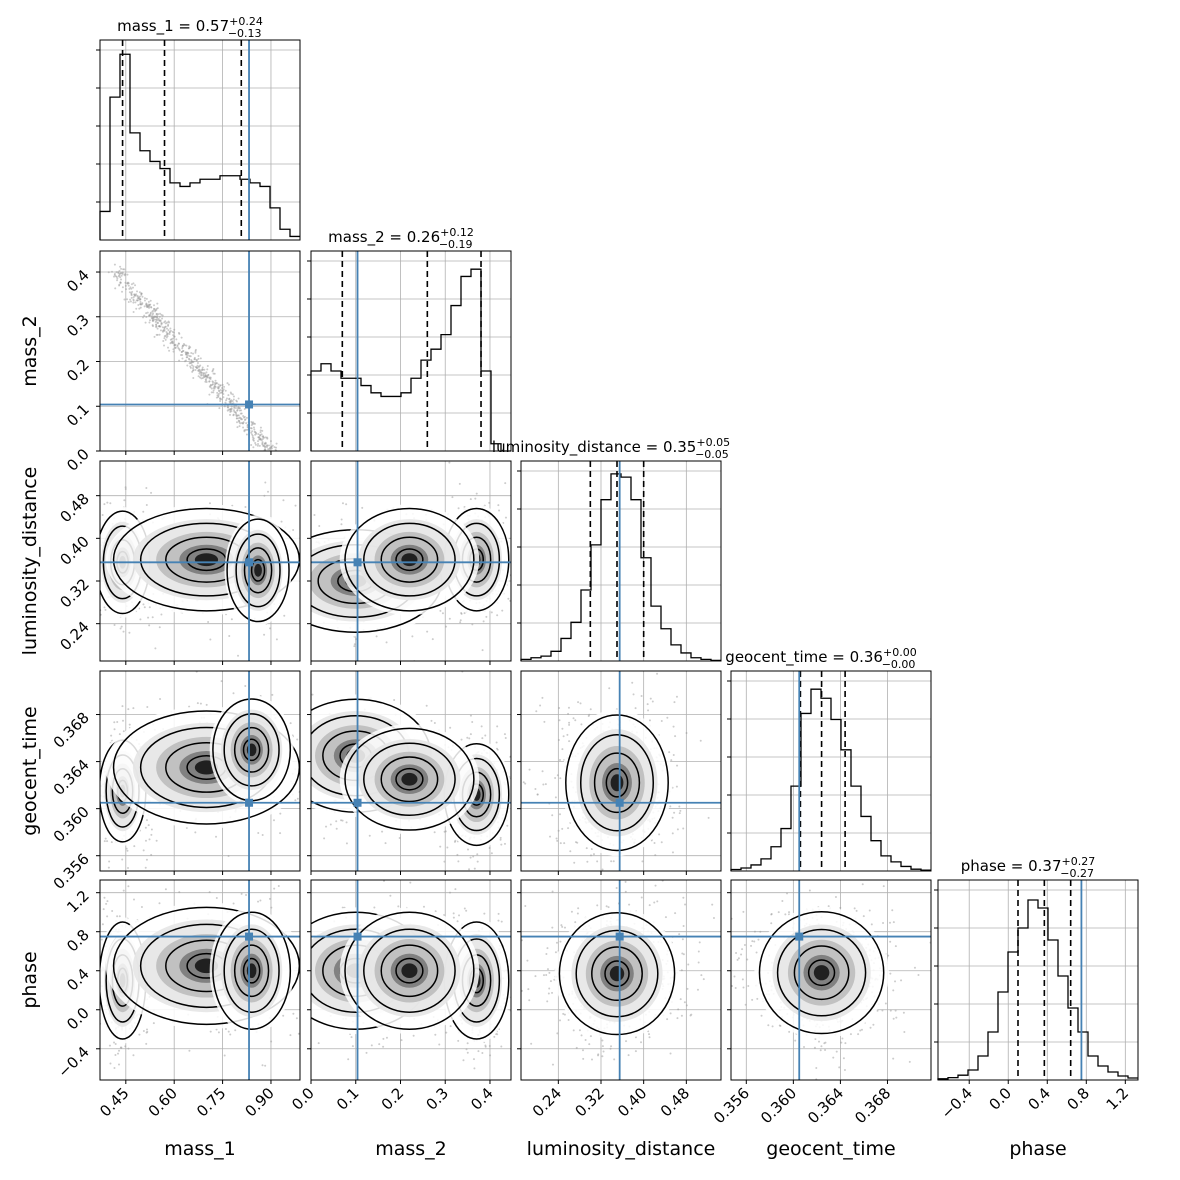  Describe the element at coordinates (74, 508) in the screenshot. I see `y-tick-label: 0.48` at that location.